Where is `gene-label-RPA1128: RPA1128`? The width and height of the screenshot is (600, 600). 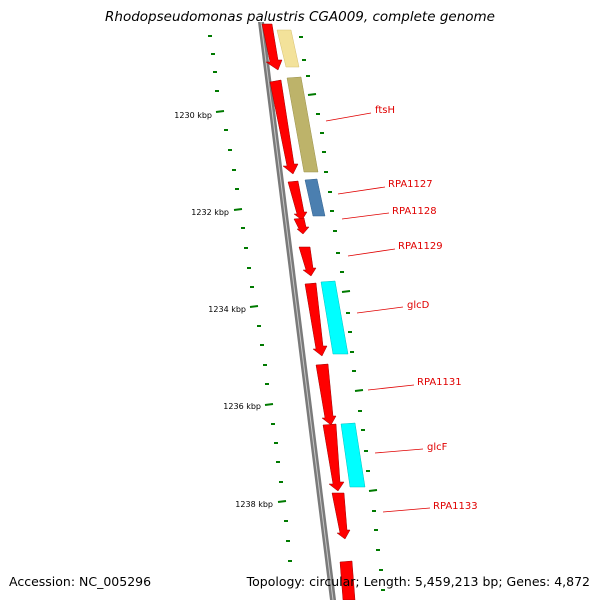 gene-label-RPA1128: RPA1128 is located at coordinates (414, 211).